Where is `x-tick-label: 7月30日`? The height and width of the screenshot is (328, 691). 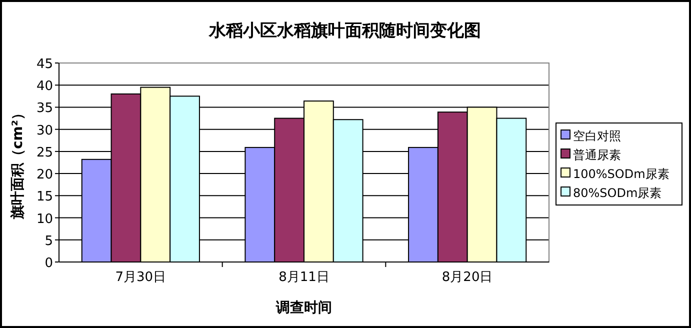
x-tick-label: 7月30日 is located at coordinates (140, 277).